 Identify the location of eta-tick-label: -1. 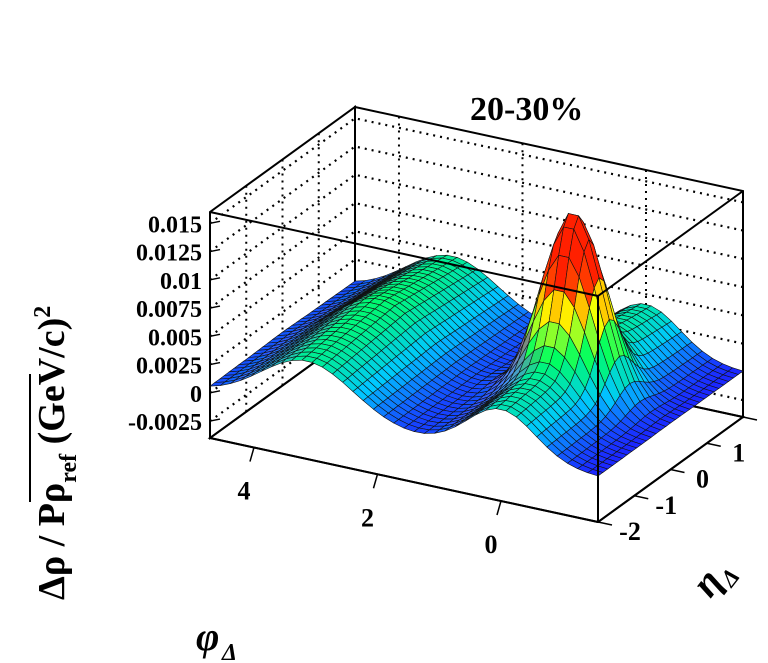
(666, 505).